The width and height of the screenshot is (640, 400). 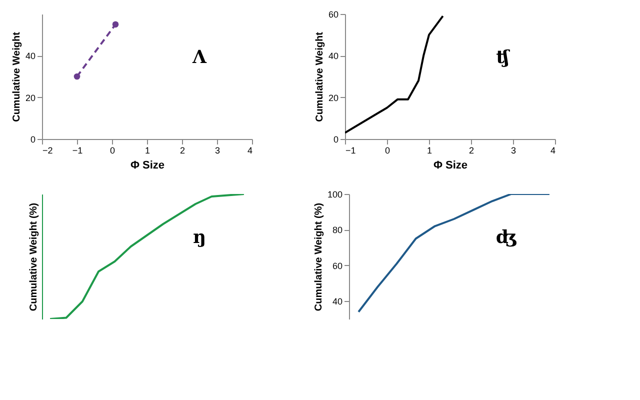 What do you see at coordinates (337, 230) in the screenshot?
I see `y-tick-label: 80` at bounding box center [337, 230].